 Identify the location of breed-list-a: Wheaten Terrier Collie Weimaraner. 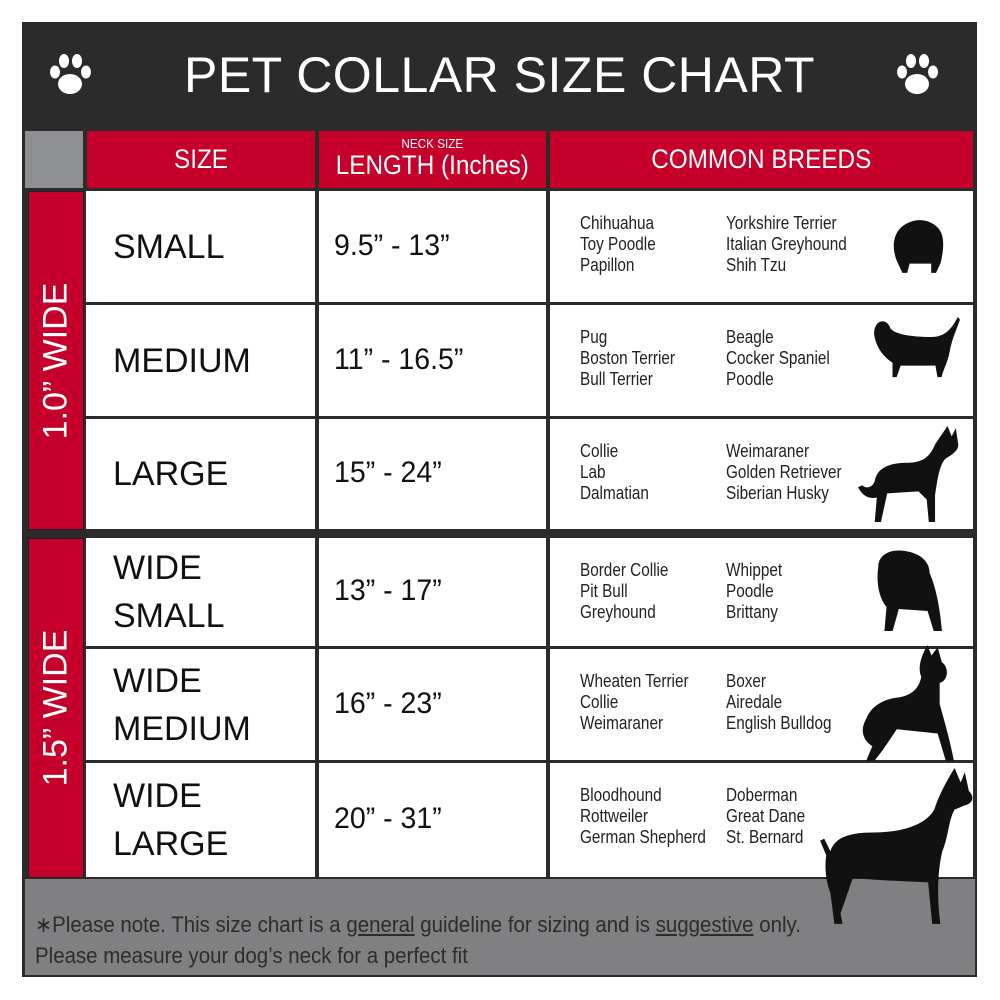
(634, 702).